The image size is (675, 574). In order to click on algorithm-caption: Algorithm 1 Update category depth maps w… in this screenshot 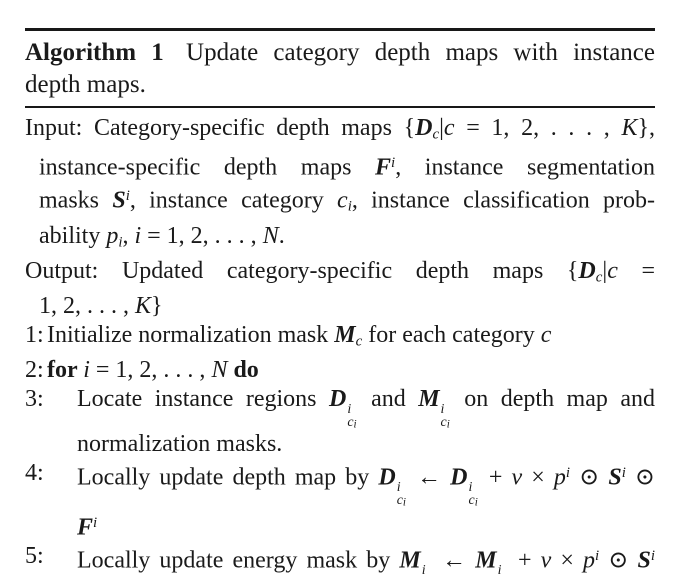, I will do `click(340, 69)`.